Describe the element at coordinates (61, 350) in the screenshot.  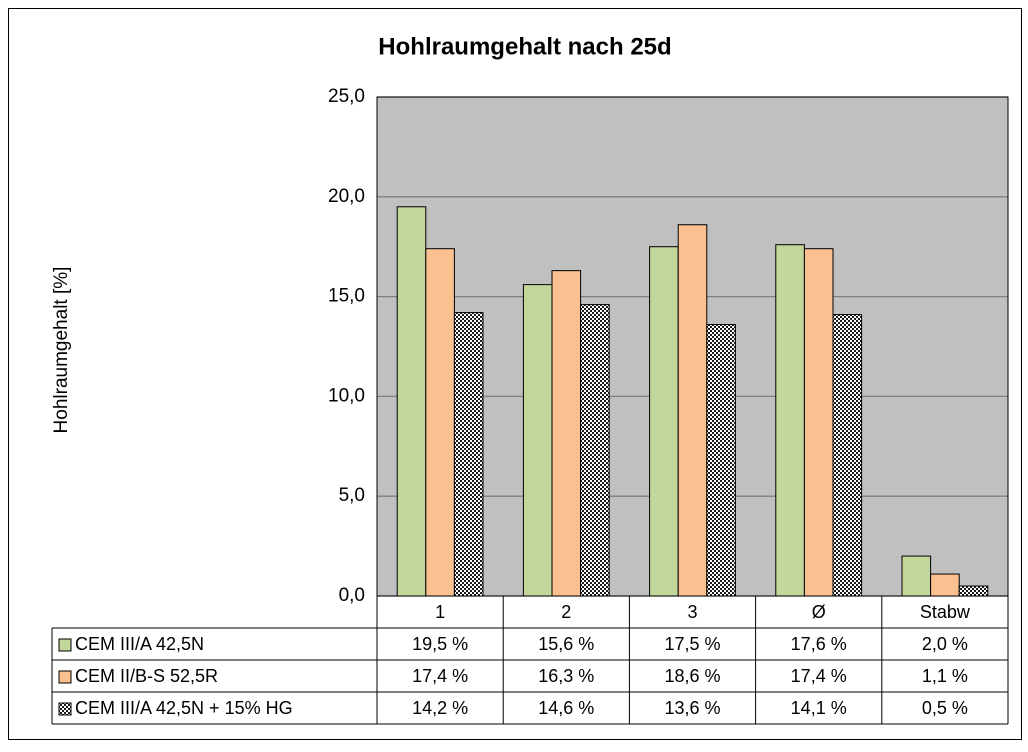
I see `y-axis-label: Hohlraumgehalt [%]` at that location.